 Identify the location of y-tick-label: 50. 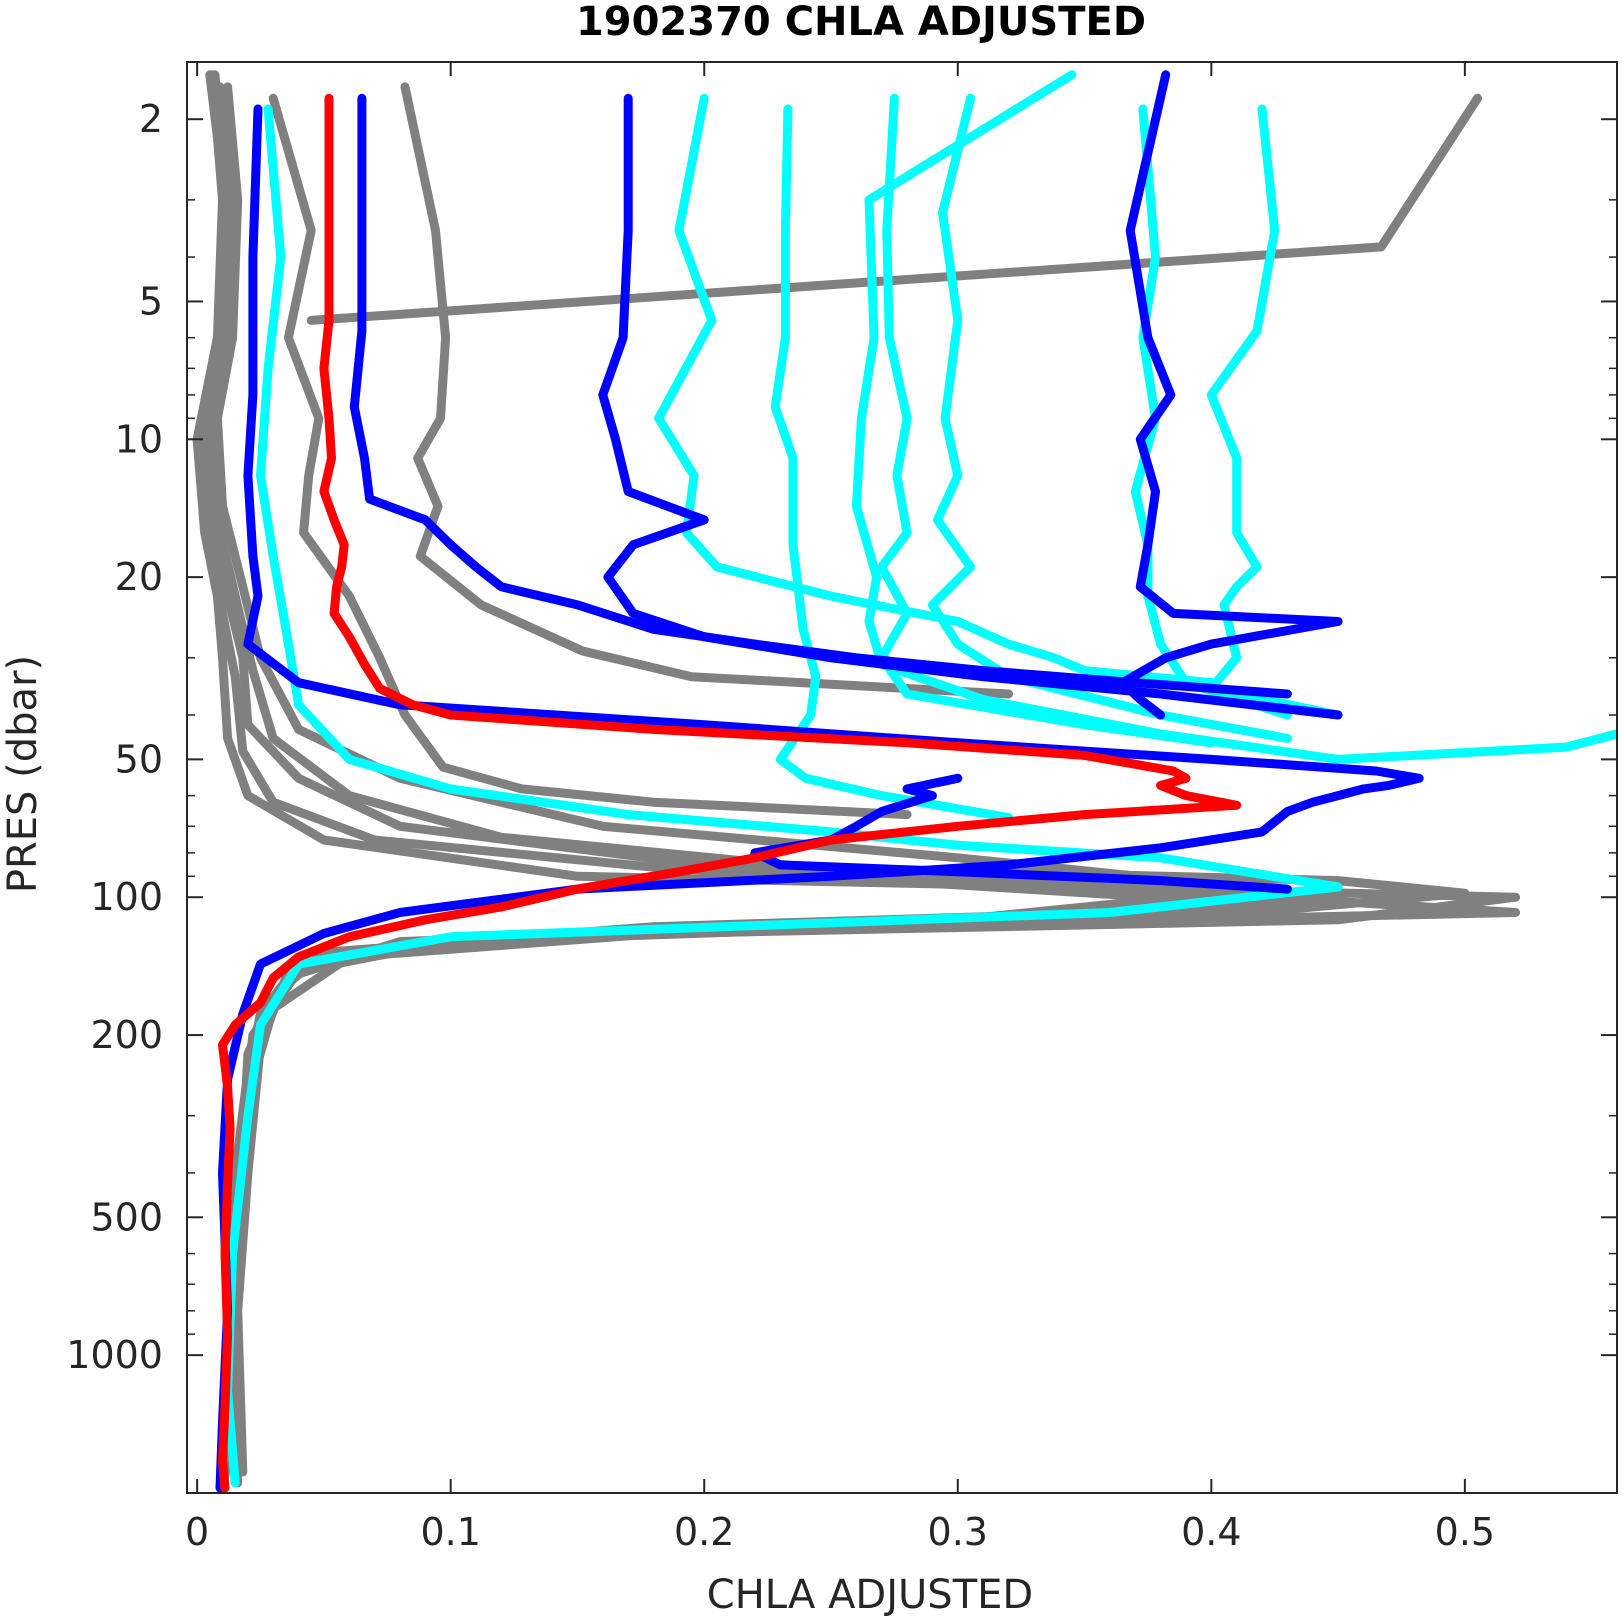
(139, 759).